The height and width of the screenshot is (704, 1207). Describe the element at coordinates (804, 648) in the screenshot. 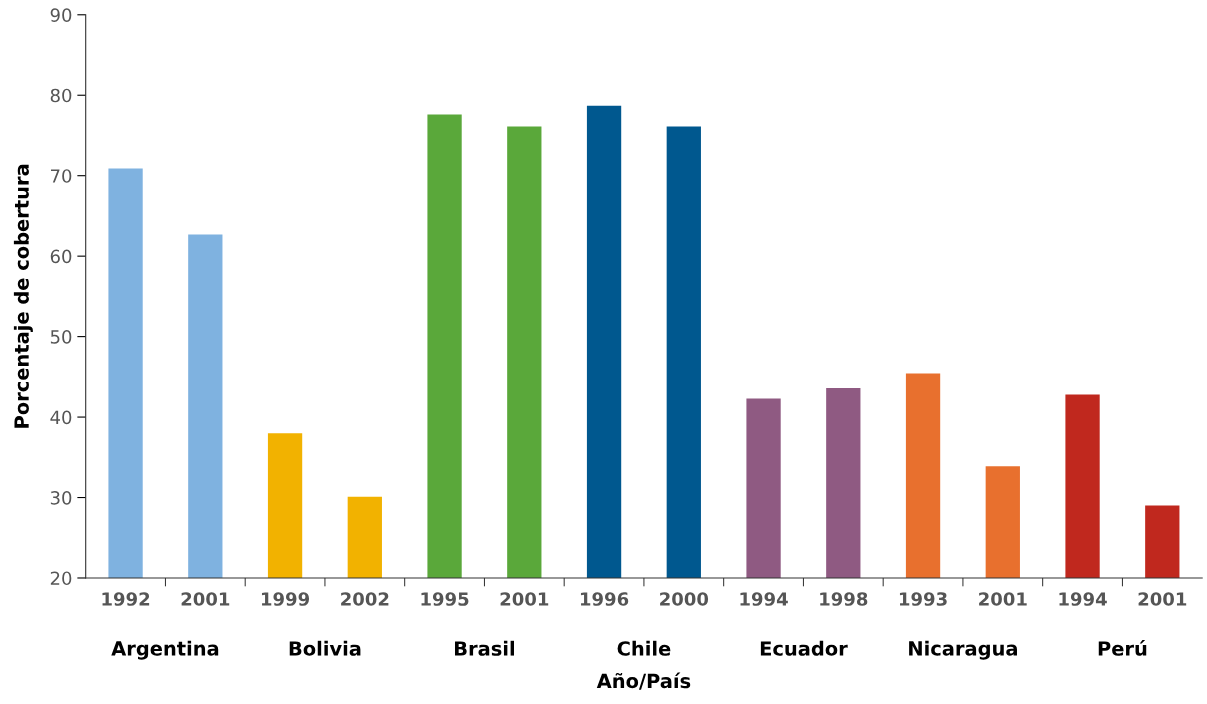

I see `text: Ecuador` at that location.